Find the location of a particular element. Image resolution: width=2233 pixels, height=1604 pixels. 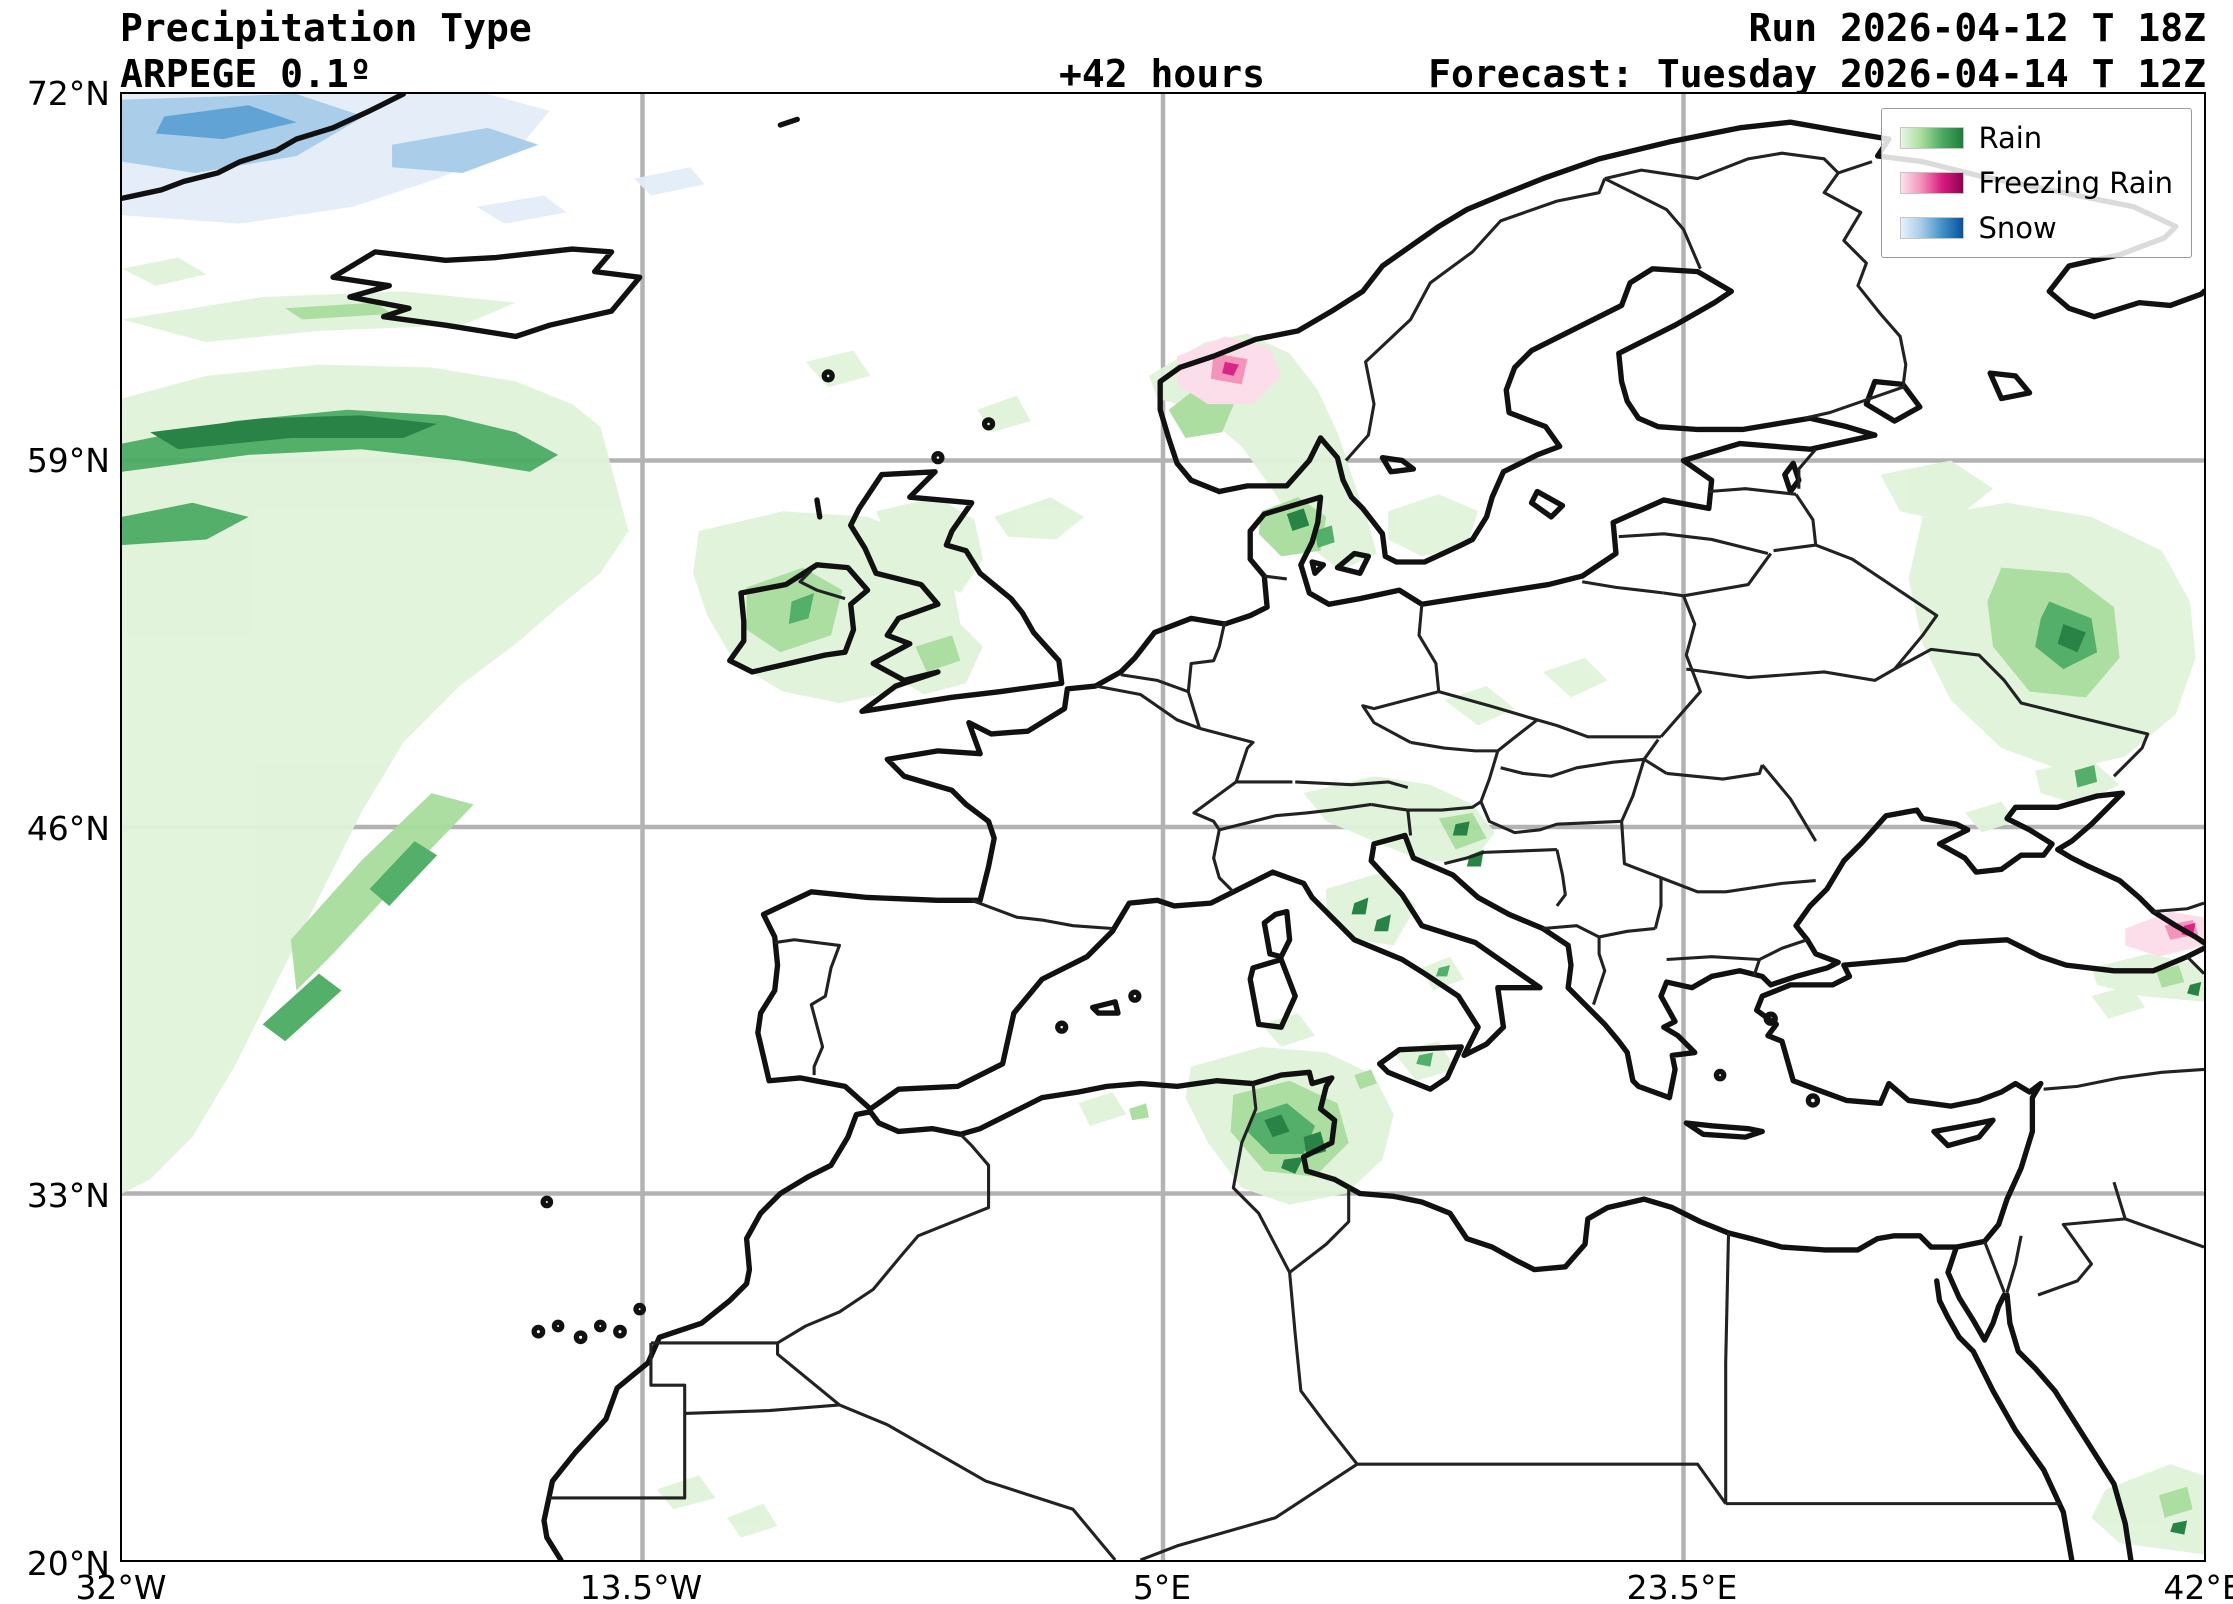

page-title: Precipitation Type is located at coordinates (326, 28).